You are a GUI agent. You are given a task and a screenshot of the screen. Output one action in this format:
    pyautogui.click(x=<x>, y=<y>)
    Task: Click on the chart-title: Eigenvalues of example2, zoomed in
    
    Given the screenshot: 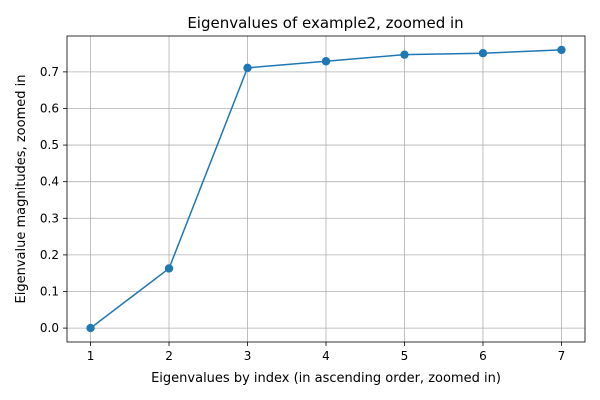 What is the action you would take?
    pyautogui.click(x=325, y=23)
    